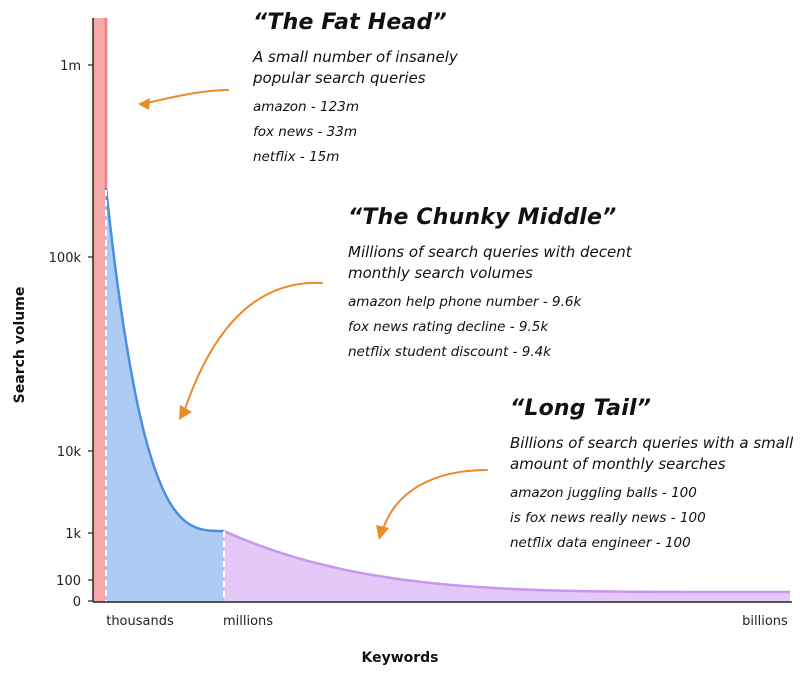 Image resolution: width=800 pixels, height=677 pixels. I want to click on y-tick-label: 0, so click(77, 602).